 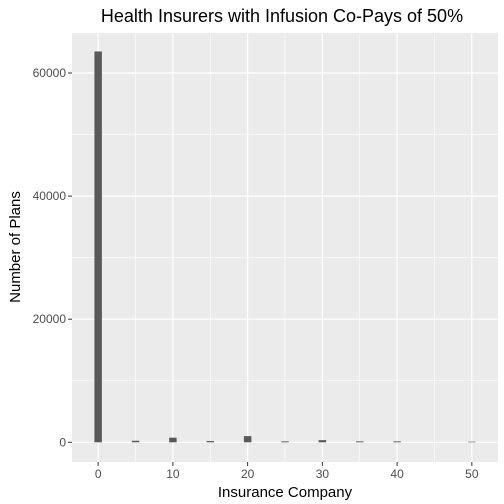 What do you see at coordinates (62, 442) in the screenshot?
I see `y-tick-label: 0` at bounding box center [62, 442].